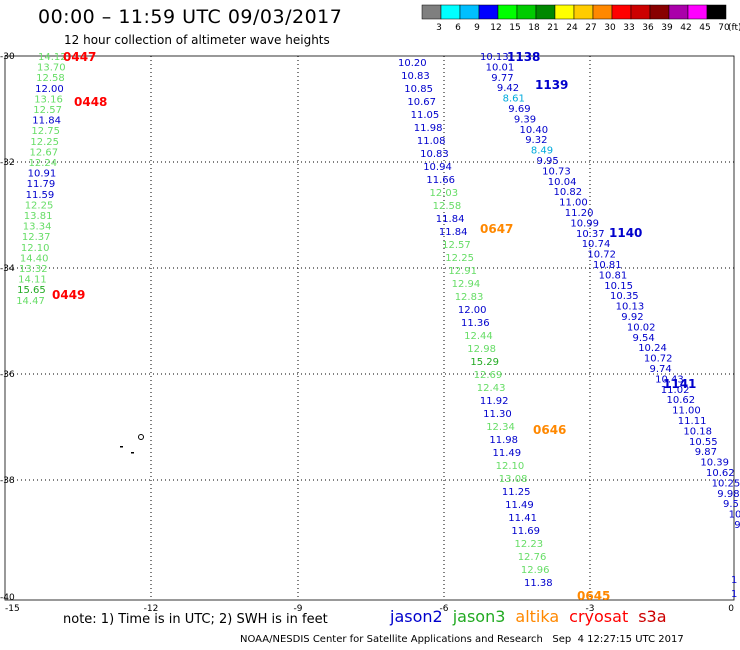  Describe the element at coordinates (535, 570) in the screenshot. I see `swh-value-label: 12.96` at that location.